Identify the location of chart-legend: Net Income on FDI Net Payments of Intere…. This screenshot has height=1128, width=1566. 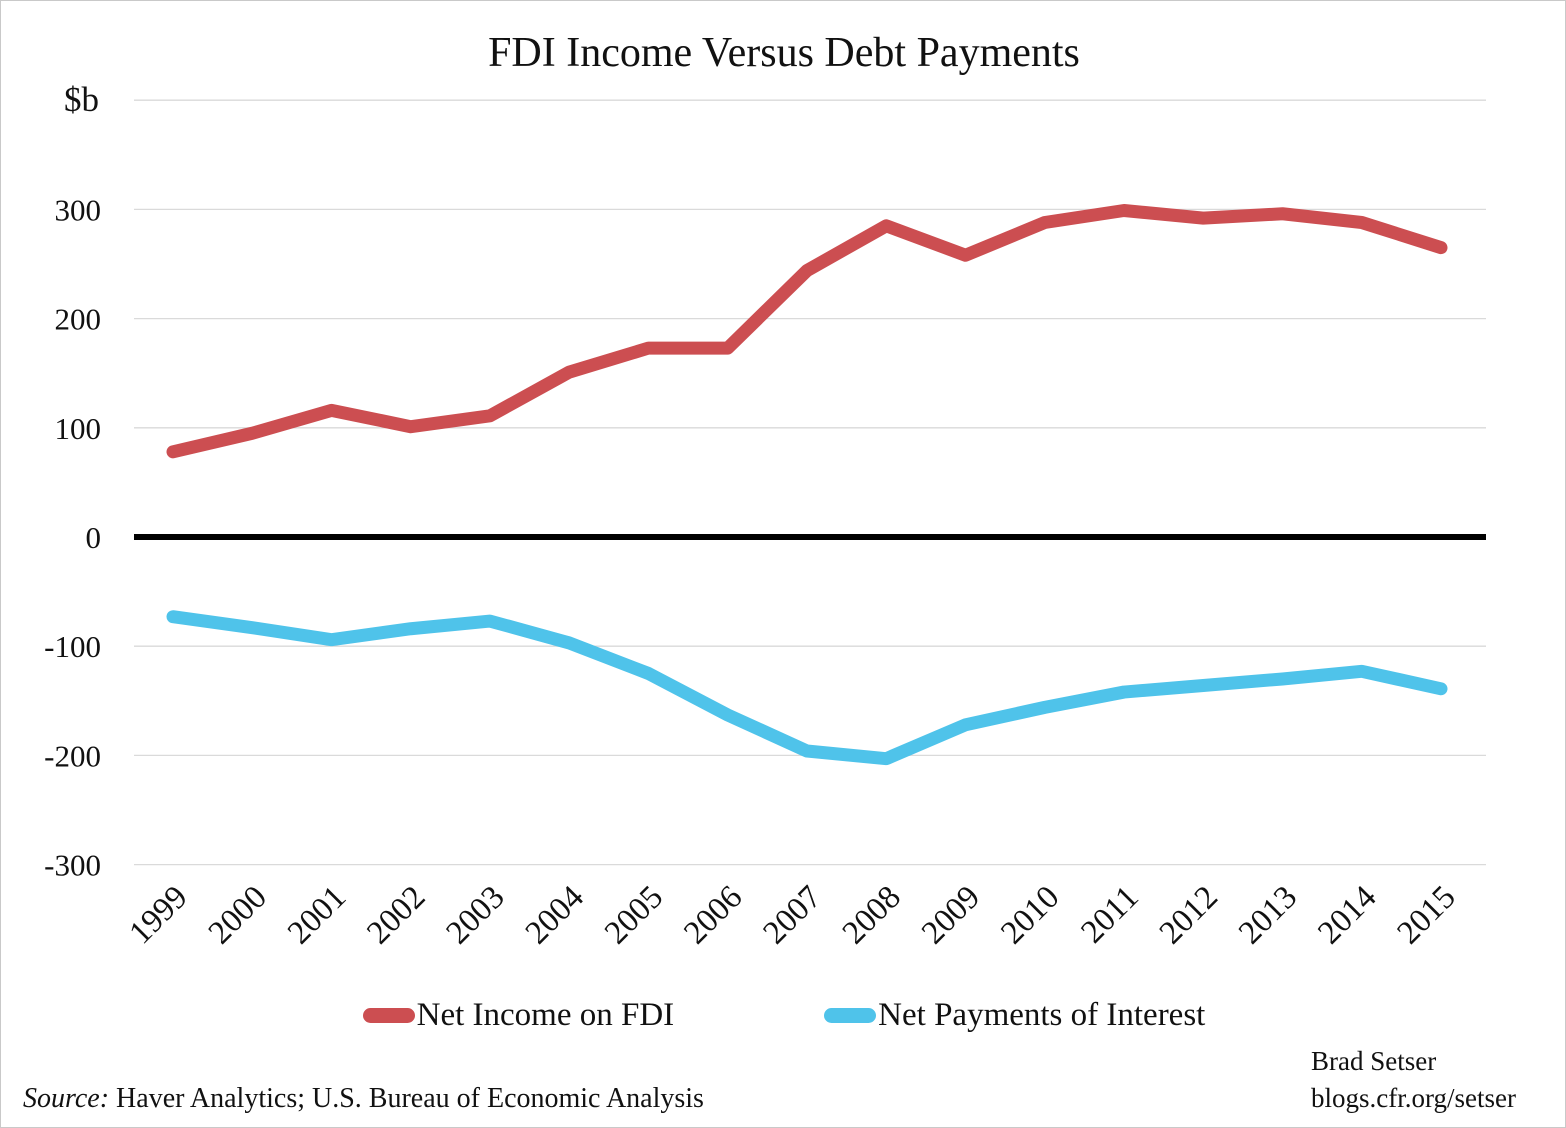
(783, 1015).